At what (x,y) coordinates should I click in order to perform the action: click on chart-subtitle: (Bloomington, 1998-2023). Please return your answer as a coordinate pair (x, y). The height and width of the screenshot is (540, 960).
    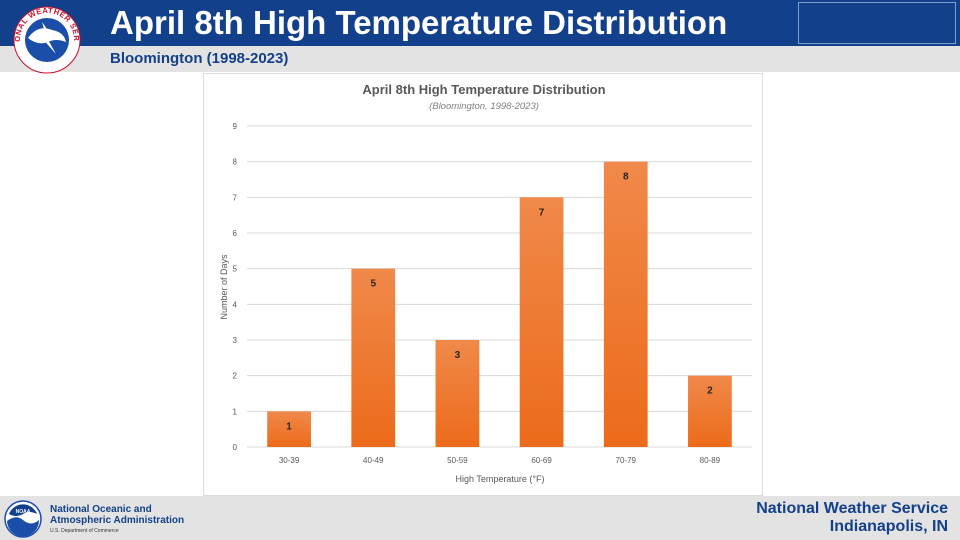
    Looking at the image, I should click on (484, 106).